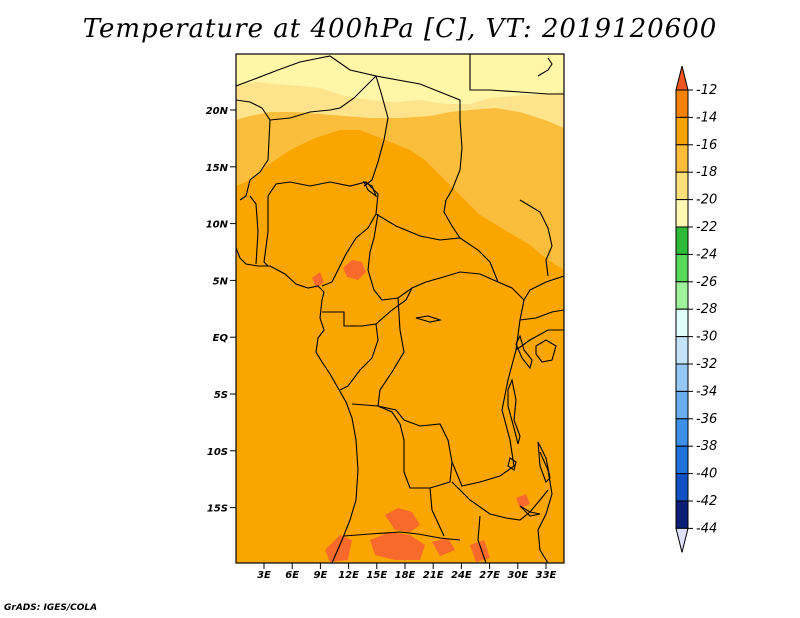 This screenshot has height=618, width=800. Describe the element at coordinates (706, 391) in the screenshot. I see `colorbar-label: -34` at that location.